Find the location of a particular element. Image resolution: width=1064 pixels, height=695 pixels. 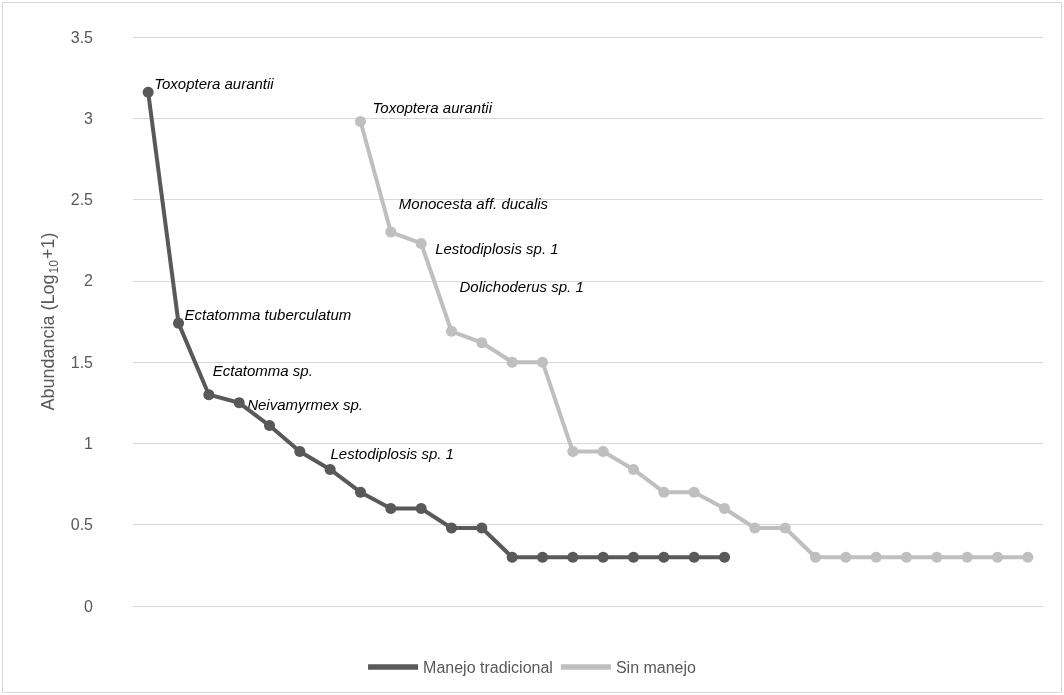

y-tick-label: 1 is located at coordinates (89, 443).